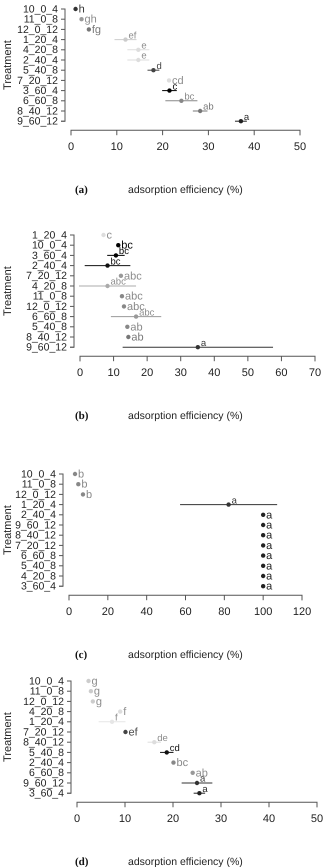  What do you see at coordinates (224, 612) in the screenshot?
I see `x-tick-label: 80` at bounding box center [224, 612].